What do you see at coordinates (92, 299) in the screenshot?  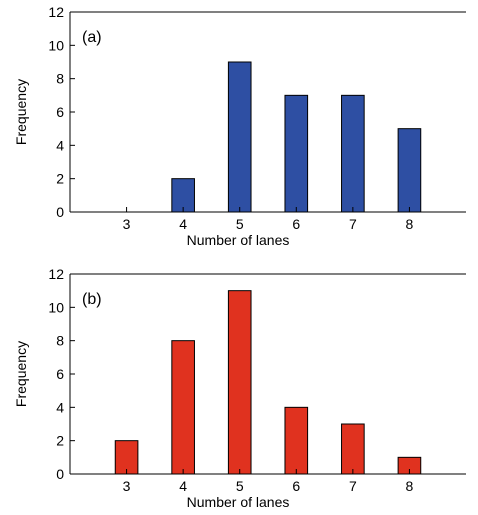 I see `panel-label: (b)` at bounding box center [92, 299].